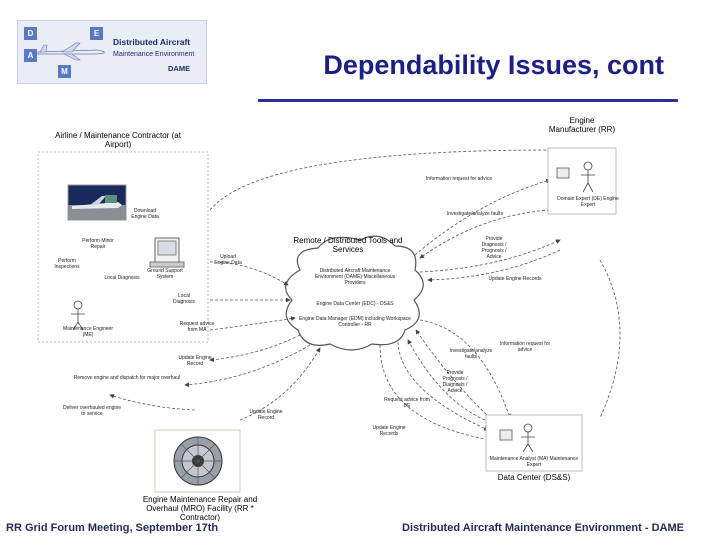 Image resolution: width=720 pixels, height=540 pixels. I want to click on maintenance-engineer-figure, so click(78, 315).